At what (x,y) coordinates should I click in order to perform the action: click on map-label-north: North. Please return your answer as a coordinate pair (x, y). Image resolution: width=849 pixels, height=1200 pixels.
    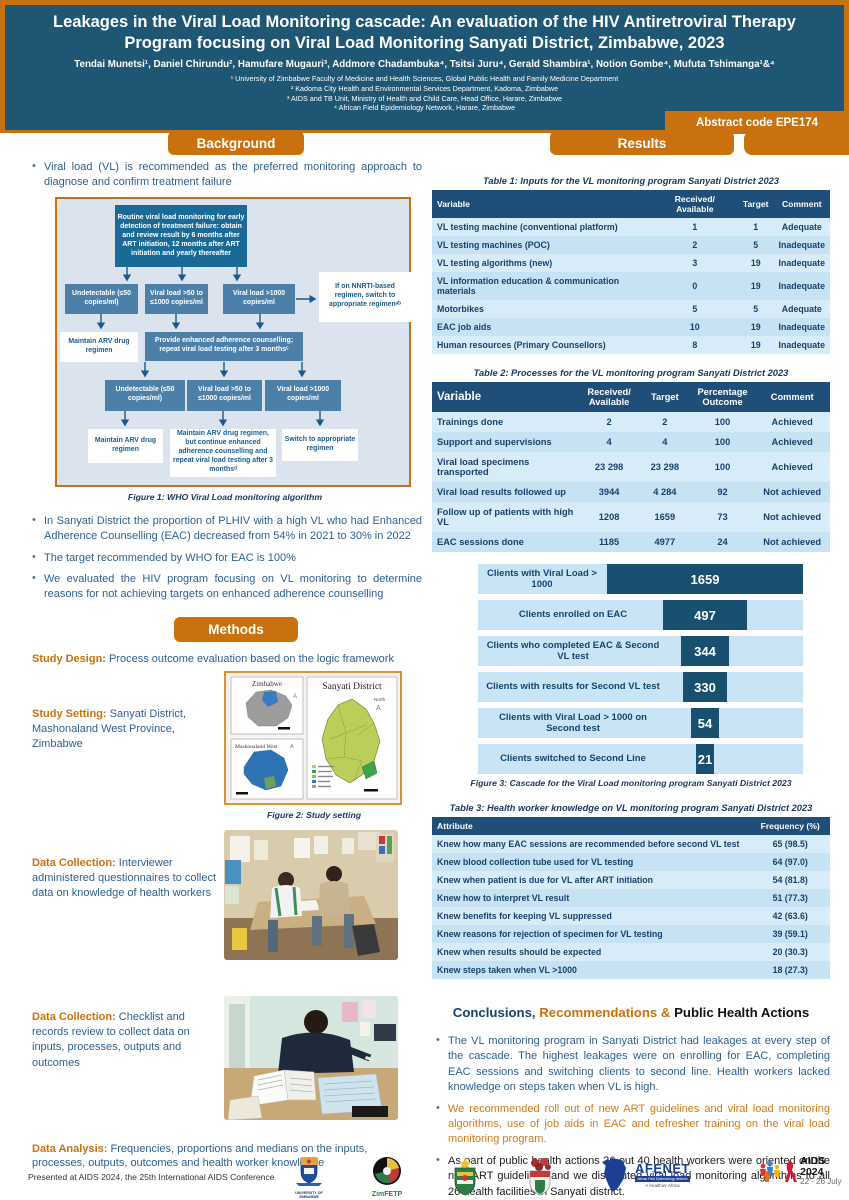
    Looking at the image, I should click on (380, 699).